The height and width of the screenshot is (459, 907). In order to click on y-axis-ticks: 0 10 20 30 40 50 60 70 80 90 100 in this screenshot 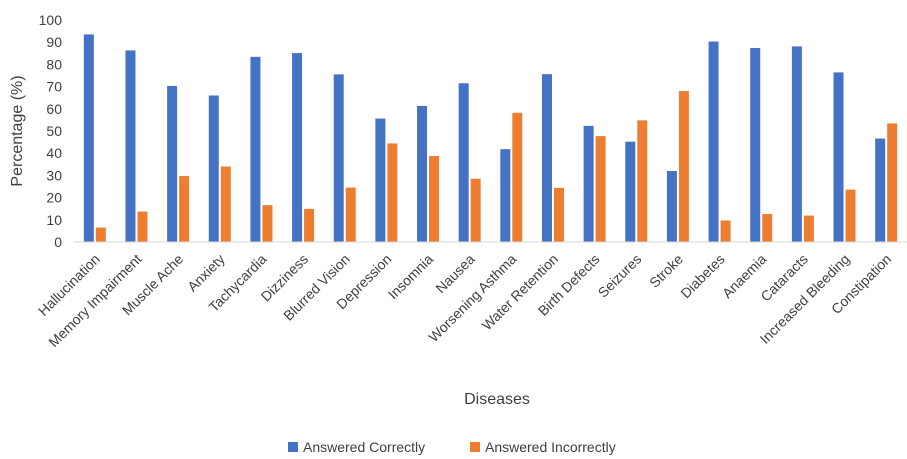, I will do `click(51, 131)`.